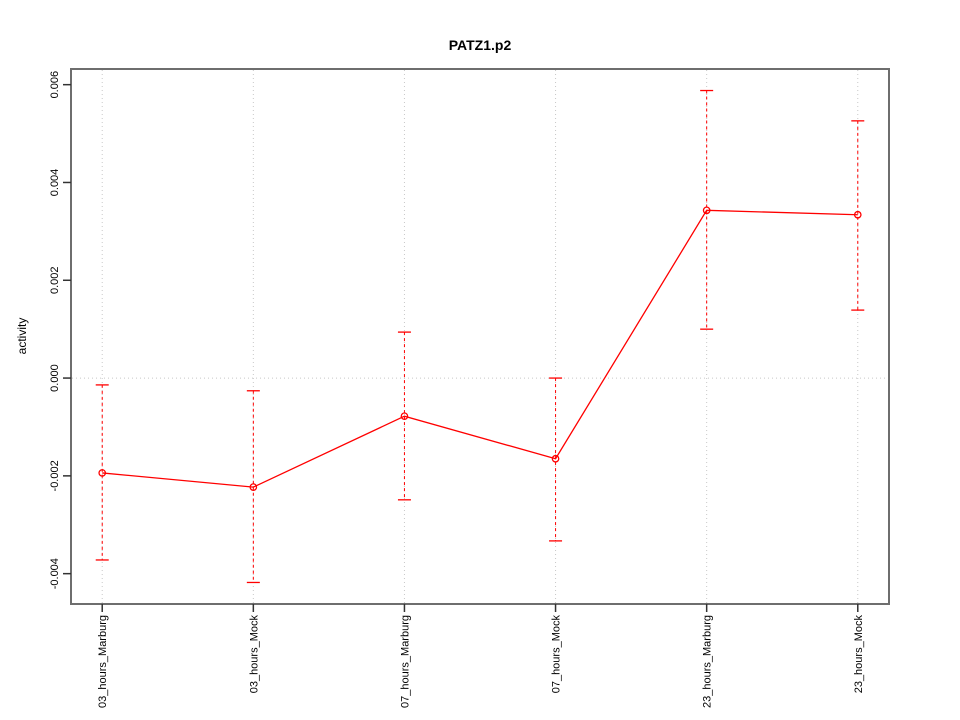  What do you see at coordinates (103, 661) in the screenshot?
I see `x-tick-label: 03_hours_Marburg` at bounding box center [103, 661].